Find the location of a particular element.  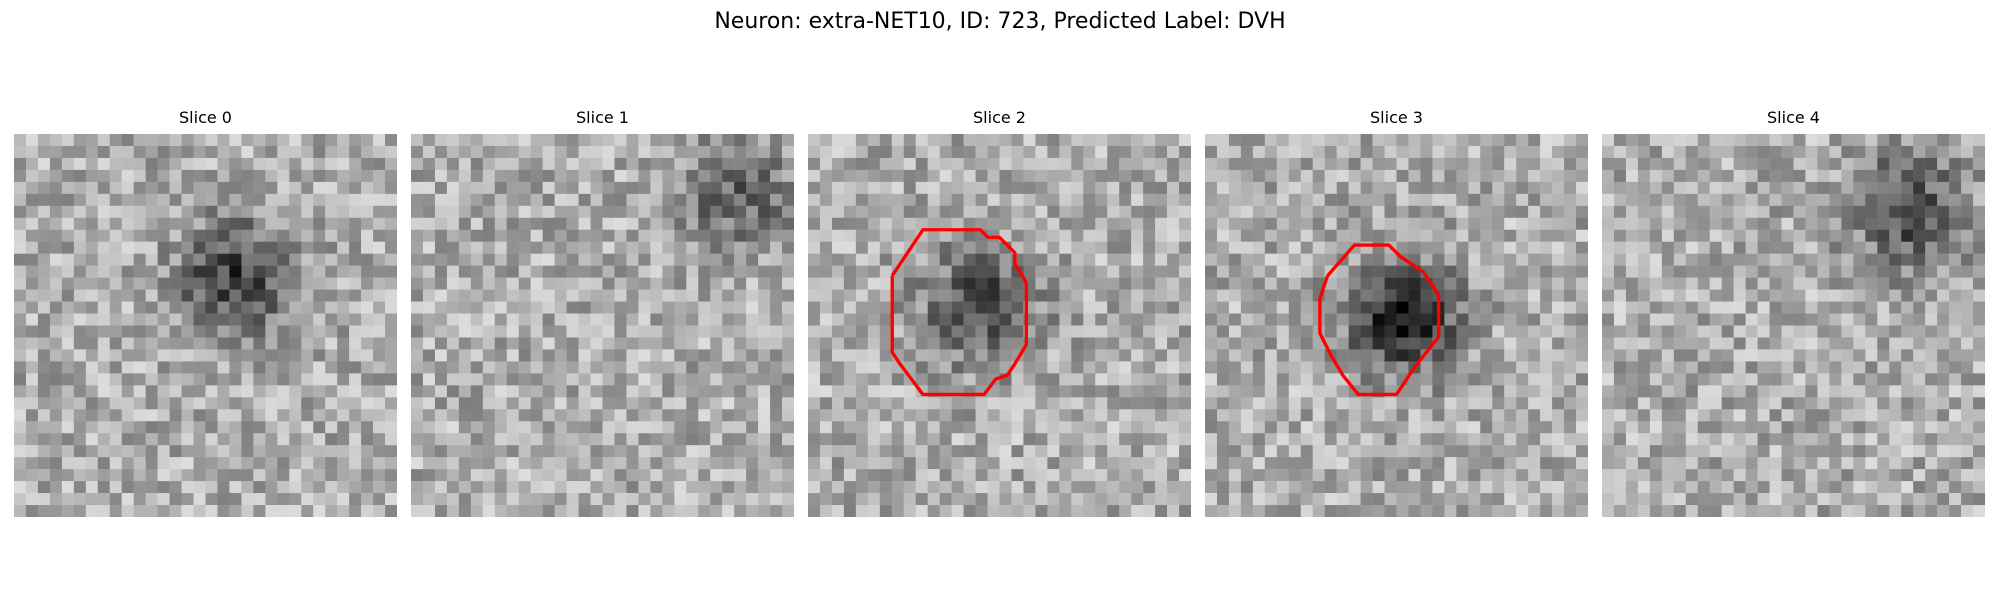

slice-panel-2: Slice 2 is located at coordinates (999, 312).